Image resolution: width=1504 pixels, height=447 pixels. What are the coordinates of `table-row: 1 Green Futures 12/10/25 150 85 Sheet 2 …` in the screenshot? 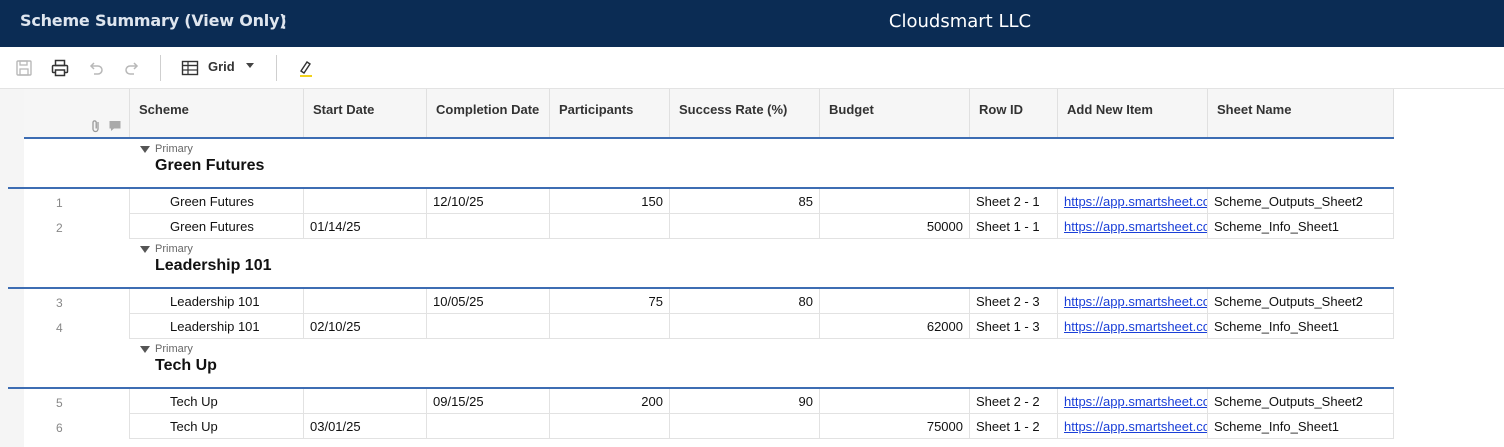 It's located at (709, 201).